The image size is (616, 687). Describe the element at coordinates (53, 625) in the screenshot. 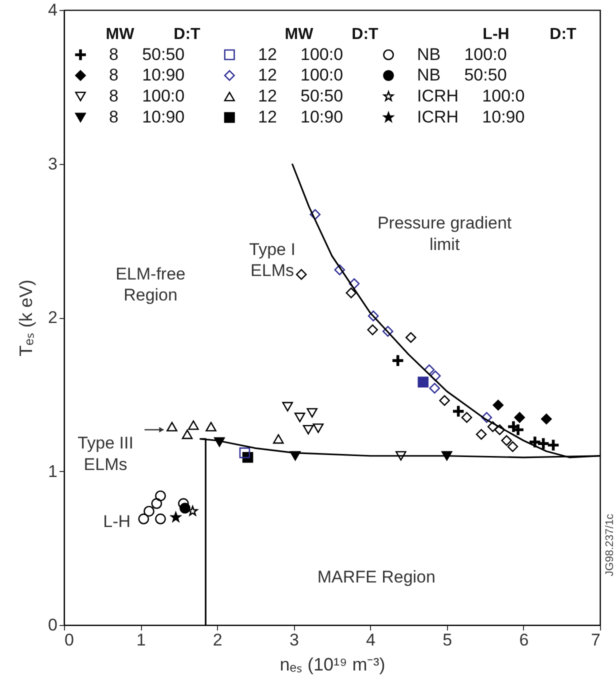

I see `y-tick-label: 0` at that location.